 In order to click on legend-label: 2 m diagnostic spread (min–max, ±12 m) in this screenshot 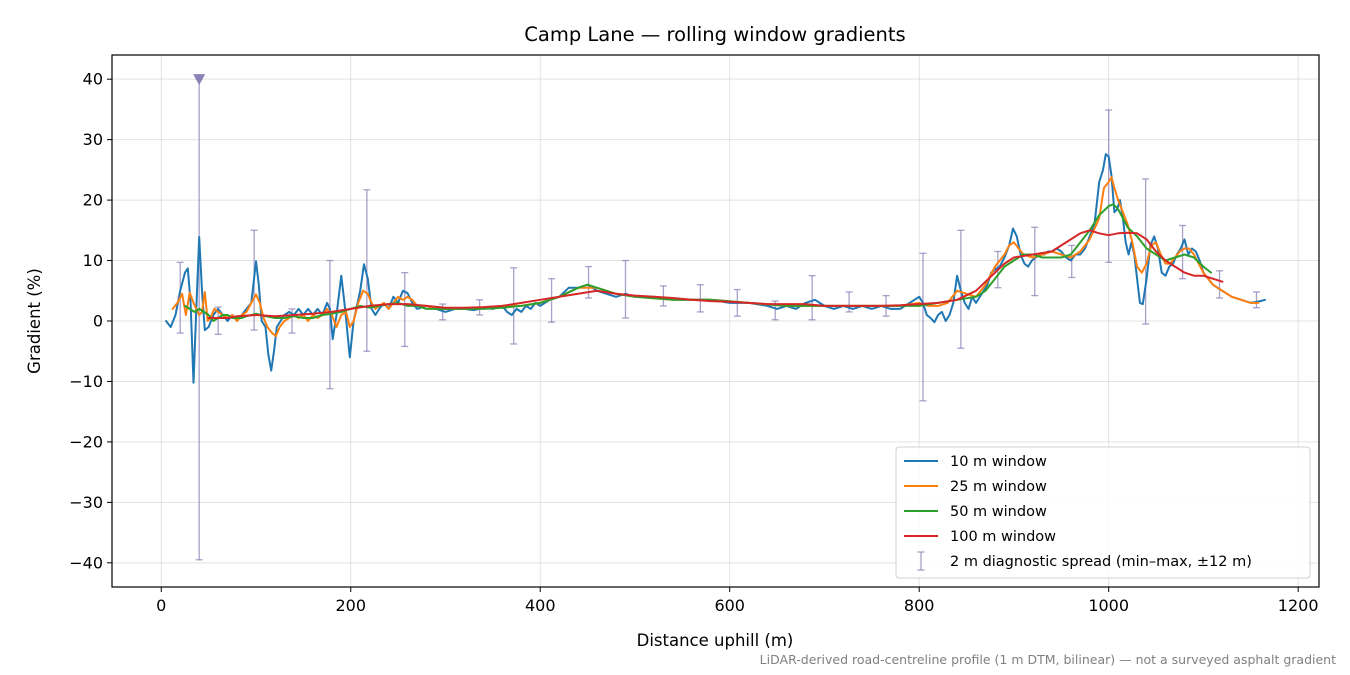, I will do `click(1101, 562)`.